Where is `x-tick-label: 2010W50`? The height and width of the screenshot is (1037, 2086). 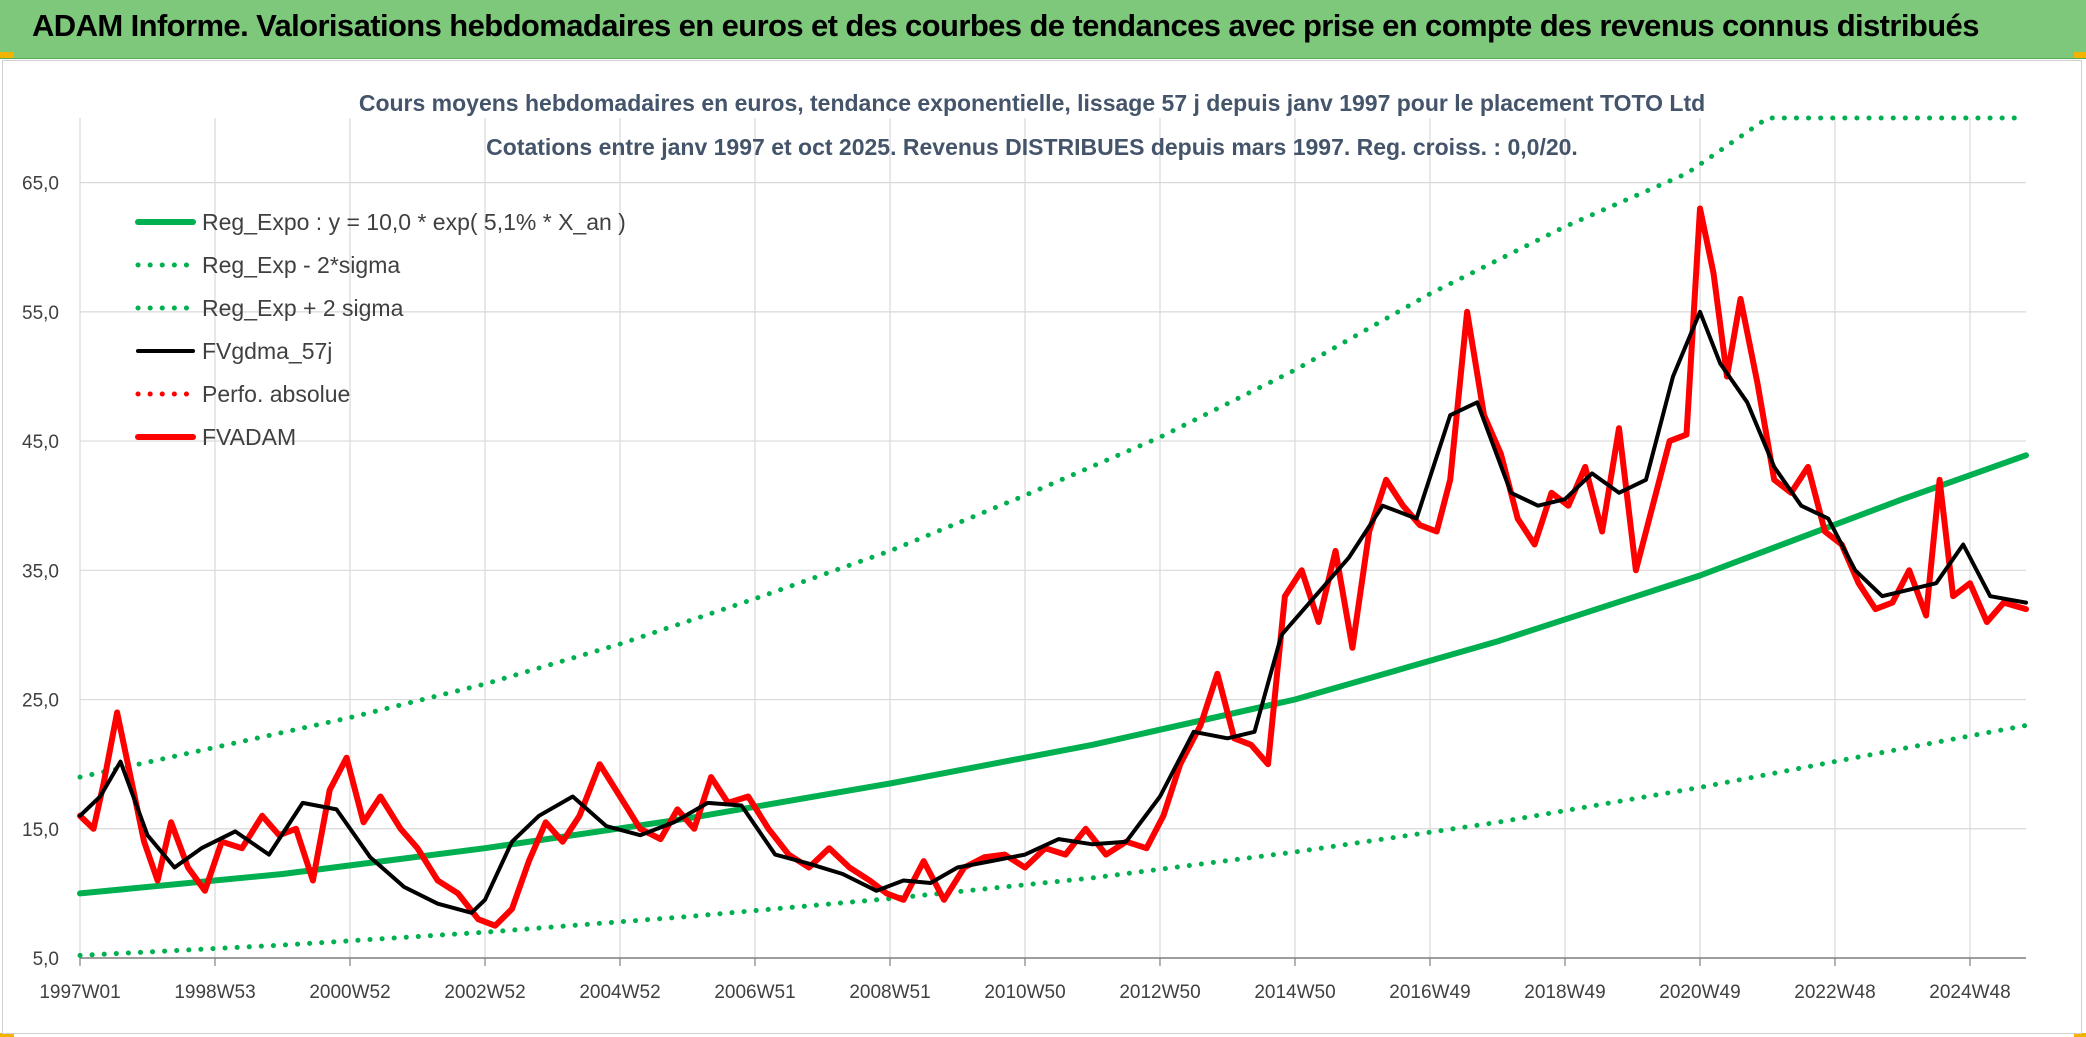 x-tick-label: 2010W50 is located at coordinates (1024, 992).